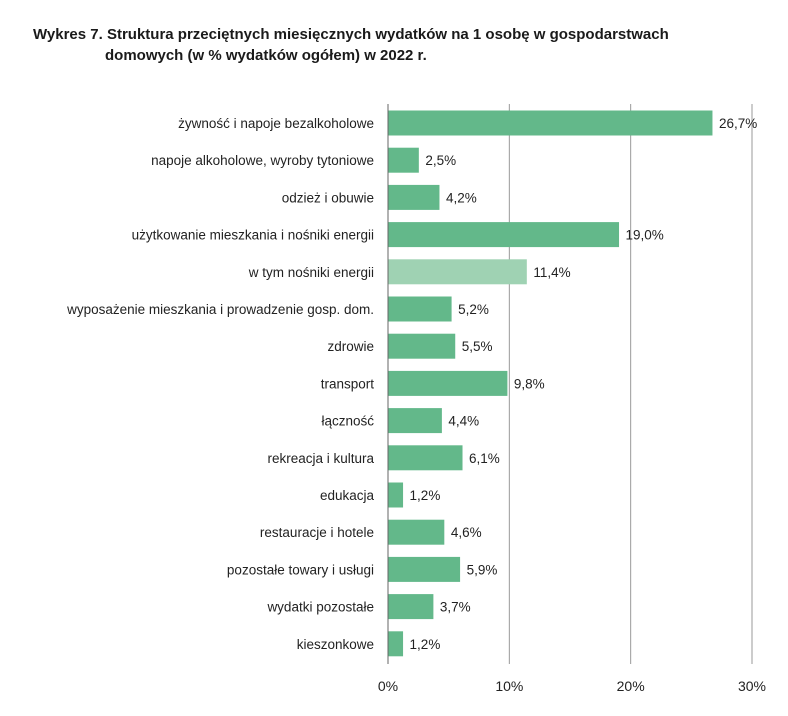  What do you see at coordinates (645, 235) in the screenshot?
I see `value-label: 19,0%` at bounding box center [645, 235].